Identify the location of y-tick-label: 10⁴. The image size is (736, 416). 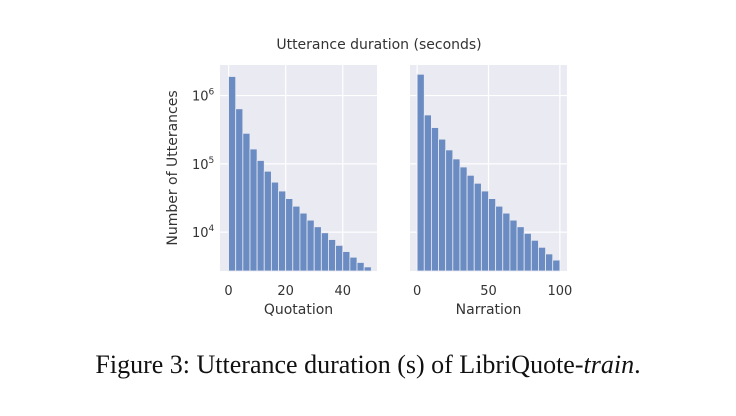
(203, 232).